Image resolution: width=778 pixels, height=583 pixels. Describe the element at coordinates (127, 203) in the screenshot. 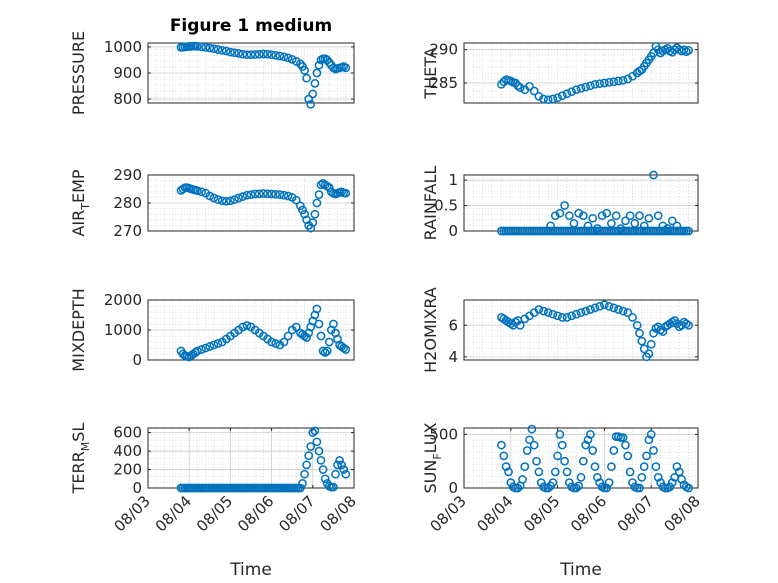

I see `y-tick-label: 280` at that location.